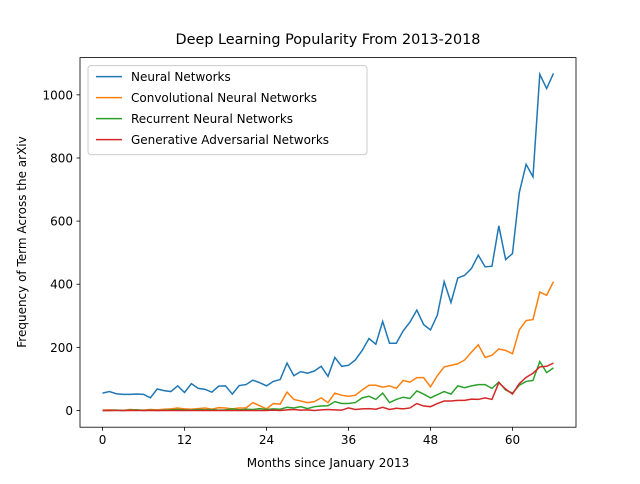  I want to click on x-tick-label: 36, so click(348, 440).